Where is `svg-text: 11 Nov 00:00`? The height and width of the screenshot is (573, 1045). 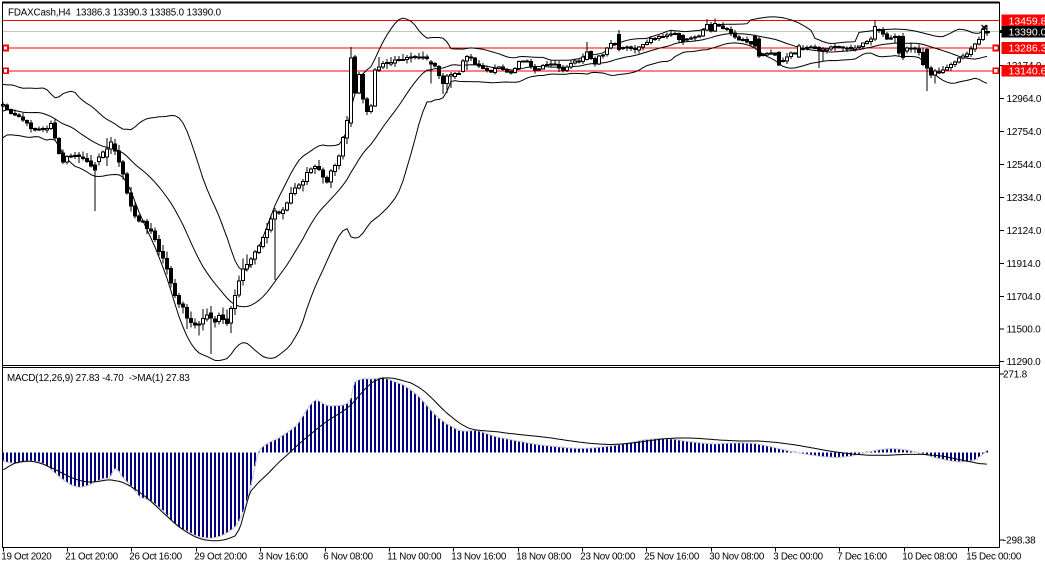 svg-text: 11 Nov 00:00 is located at coordinates (414, 556).